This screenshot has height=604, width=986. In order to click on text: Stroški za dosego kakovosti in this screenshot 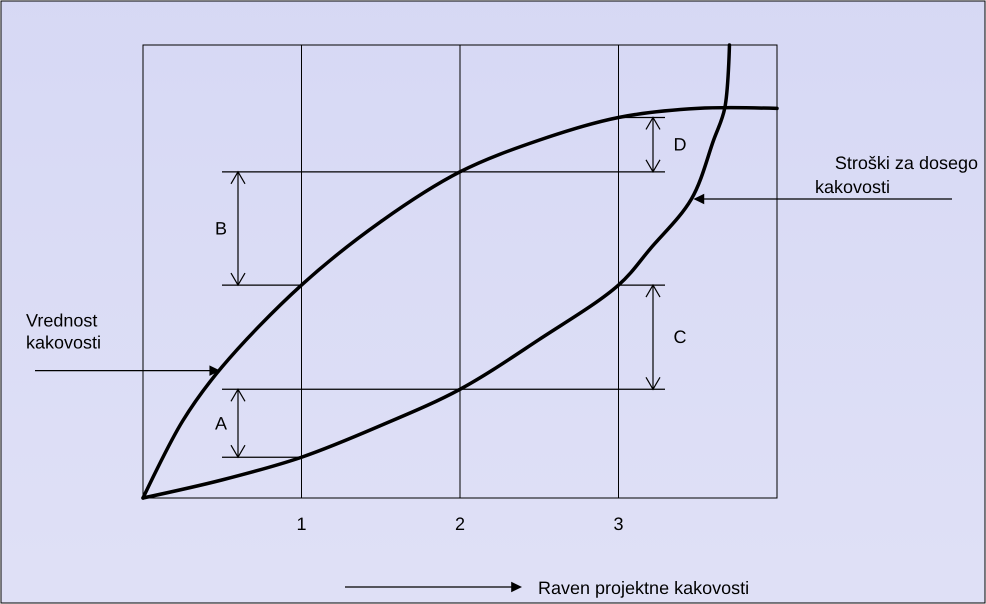, I will do `click(896, 175)`.